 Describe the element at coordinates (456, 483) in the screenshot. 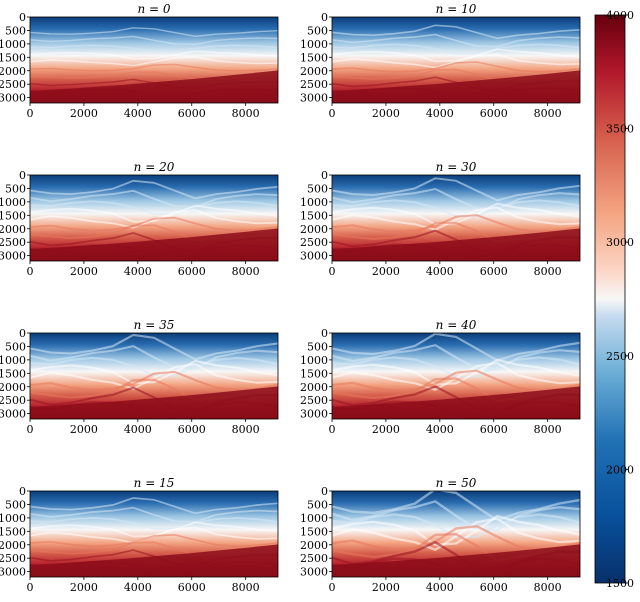

I see `panel-title: n = 50` at that location.